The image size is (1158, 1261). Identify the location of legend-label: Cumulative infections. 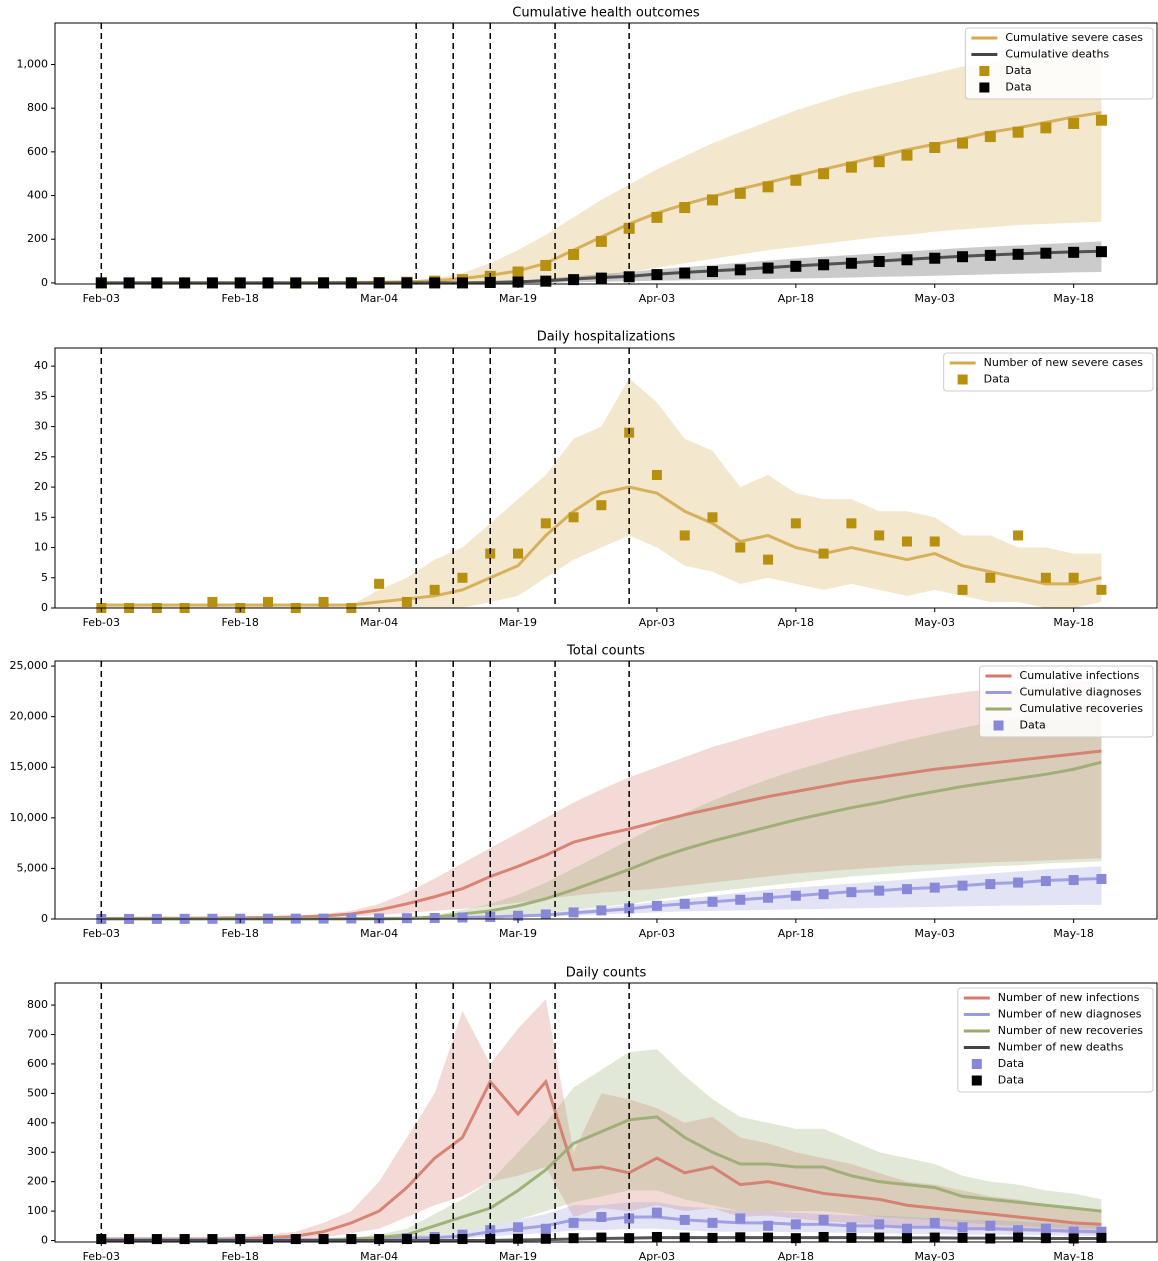
(1080, 675).